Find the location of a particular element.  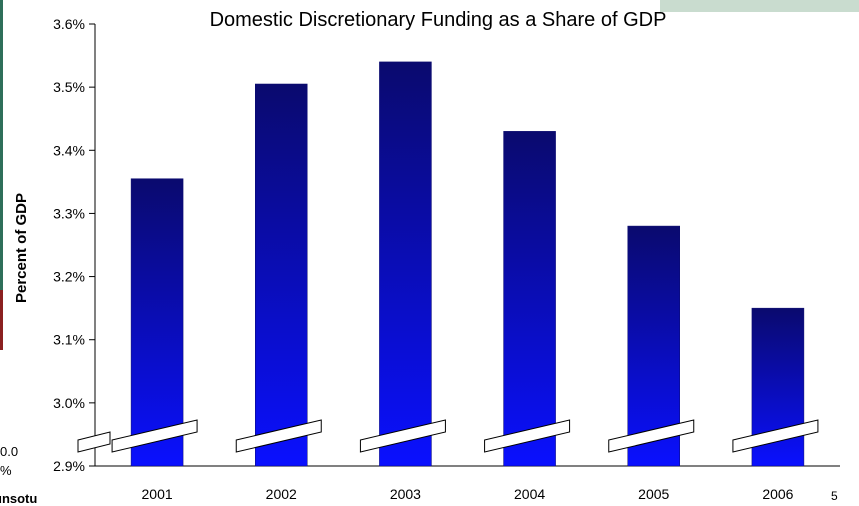

top-right-panel is located at coordinates (759, 6).